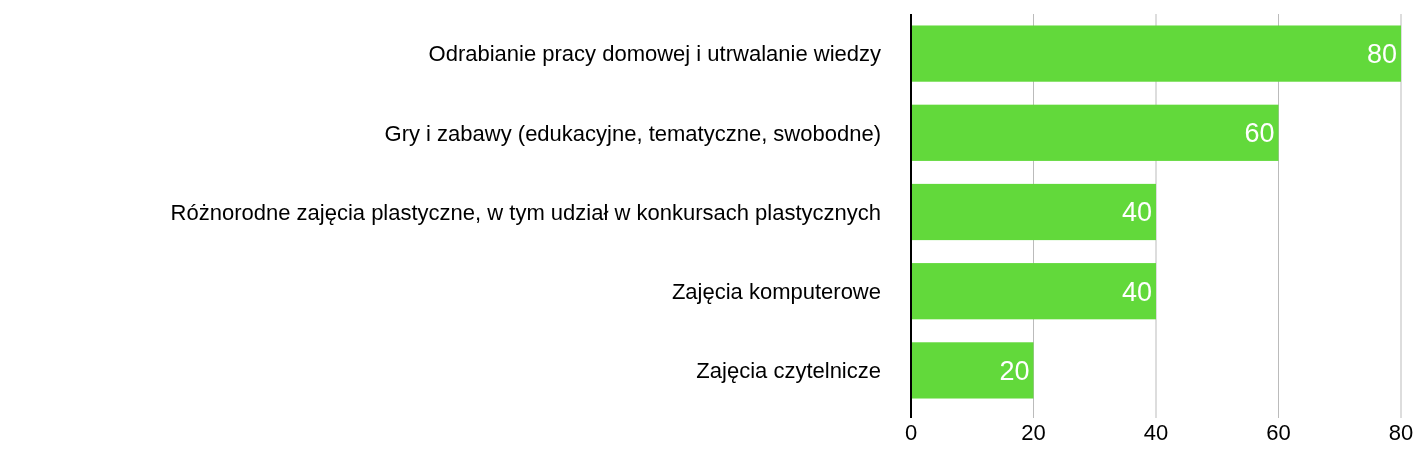  What do you see at coordinates (525, 212) in the screenshot?
I see `y-tick-label: Różnorodne zajęcia plastyczne, w tym udział w konkursach plastycznych` at bounding box center [525, 212].